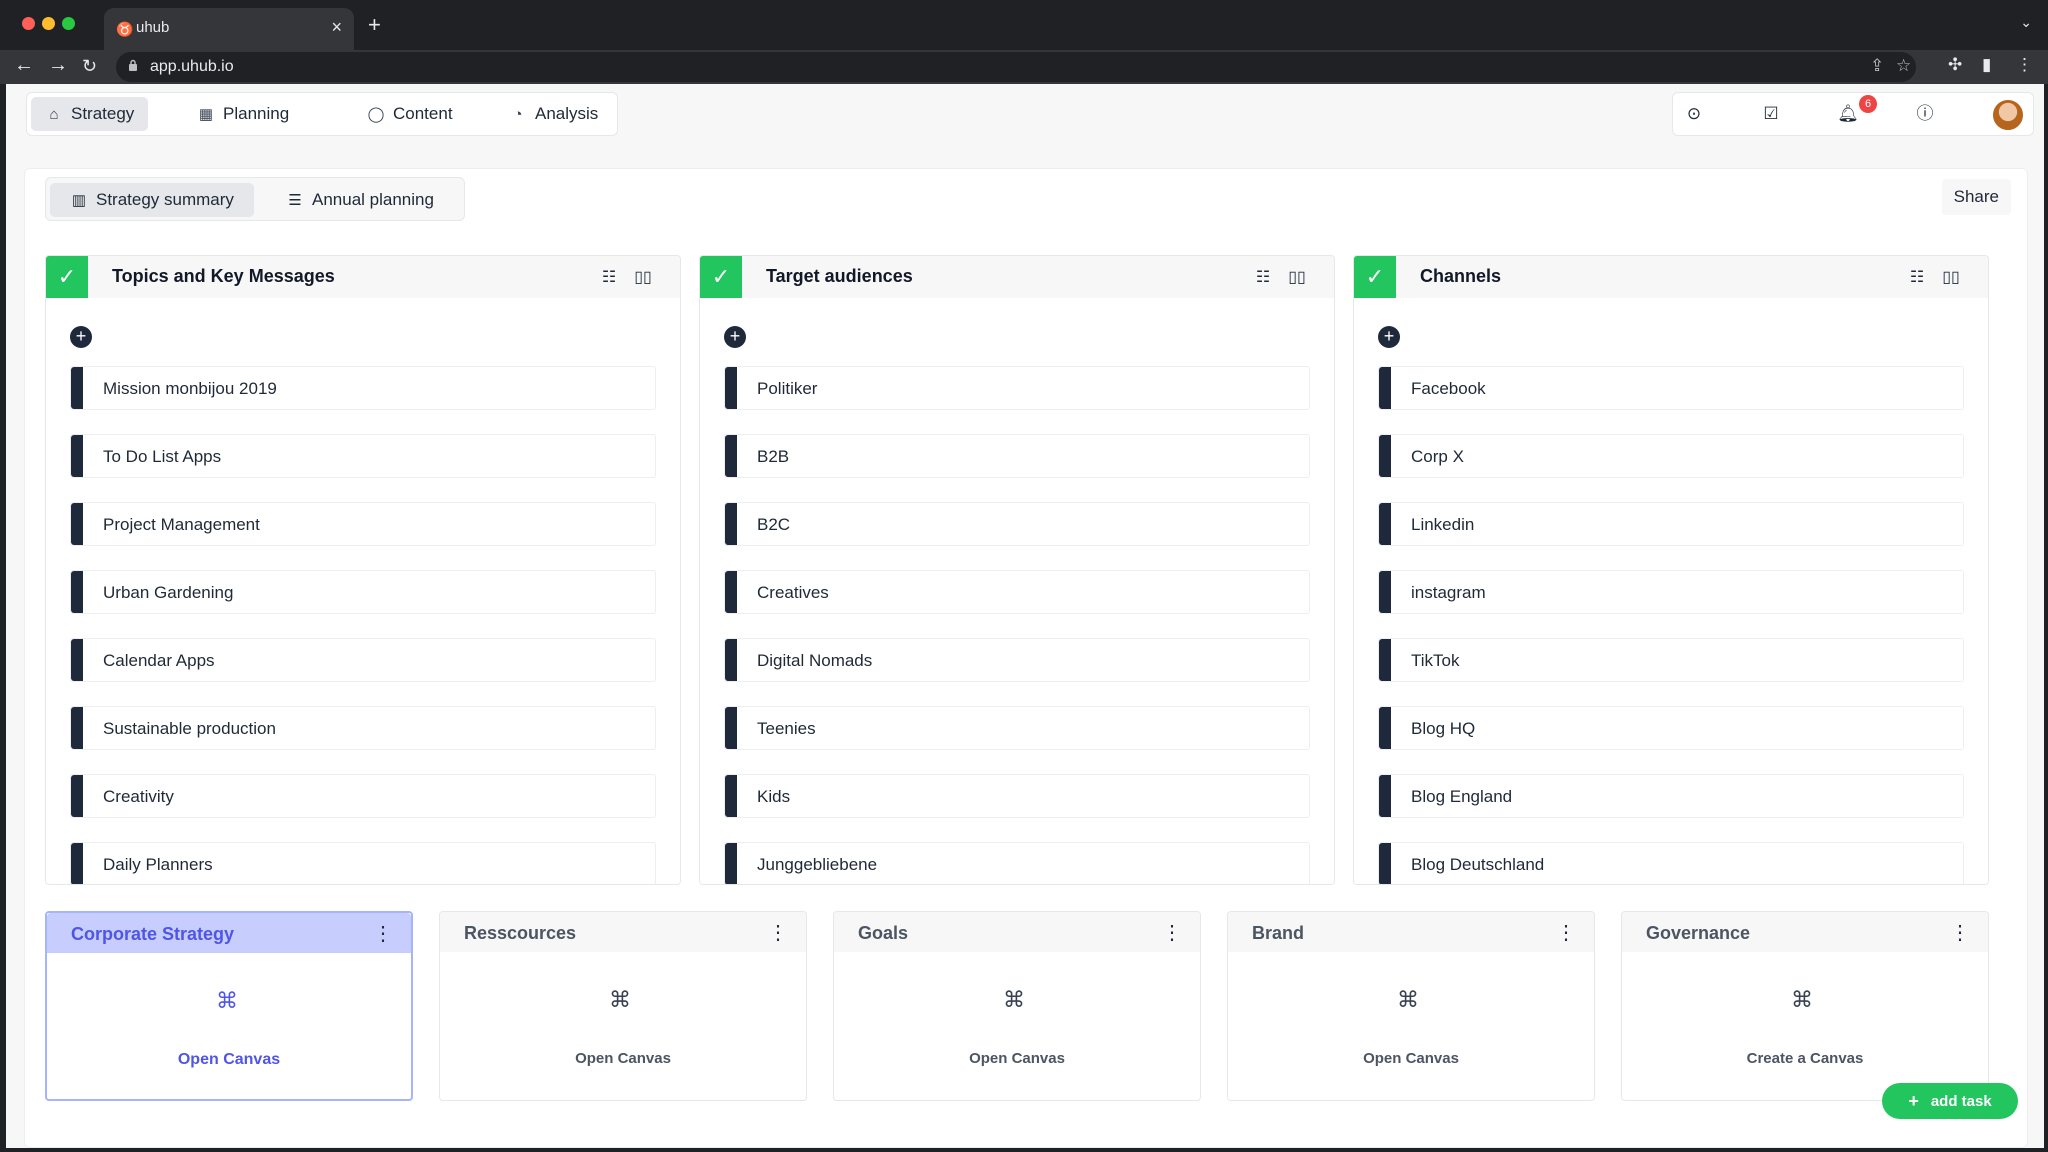 The image size is (2048, 1152). I want to click on list-item: Digital Nomads, so click(1017, 660).